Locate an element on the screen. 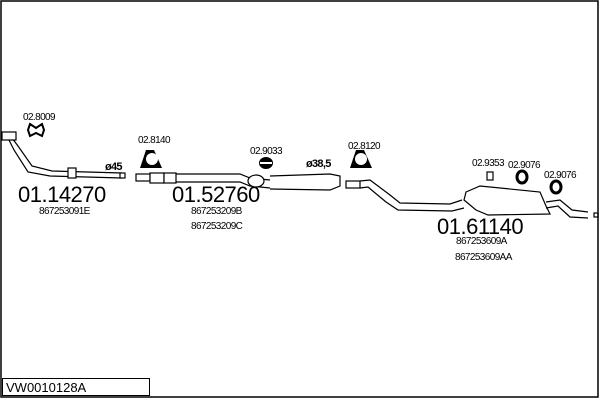  accessory-ref: 02.9033 is located at coordinates (266, 151).